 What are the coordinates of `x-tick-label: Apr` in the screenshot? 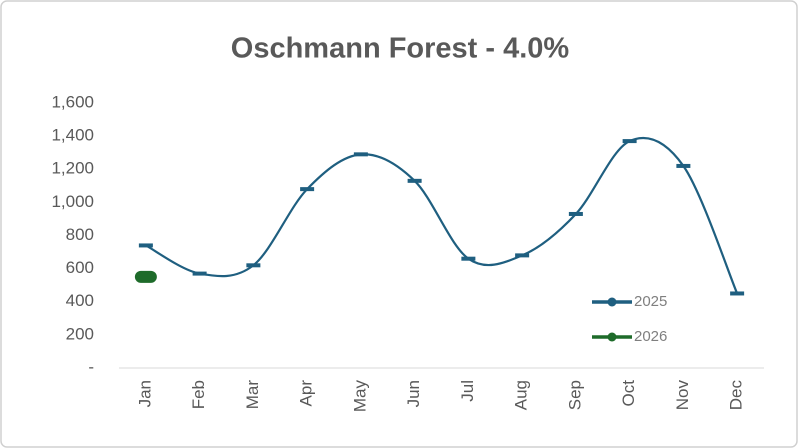 It's located at (306, 393).